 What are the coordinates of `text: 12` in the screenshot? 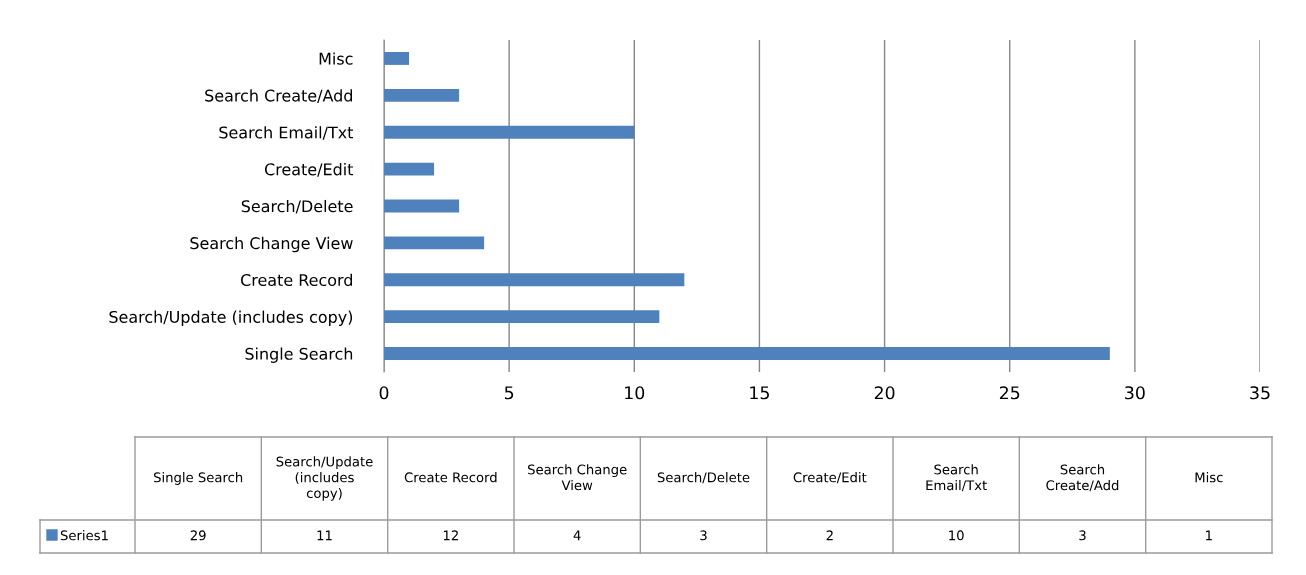 It's located at (450, 535).